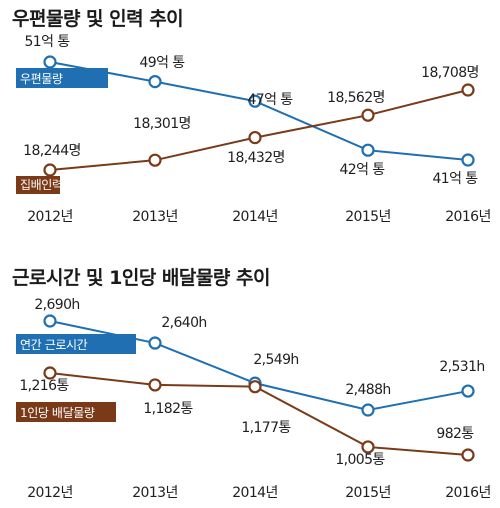 Image resolution: width=500 pixels, height=508 pixels. Describe the element at coordinates (41, 185) in the screenshot. I see `series-name-tag: 집배인력` at that location.